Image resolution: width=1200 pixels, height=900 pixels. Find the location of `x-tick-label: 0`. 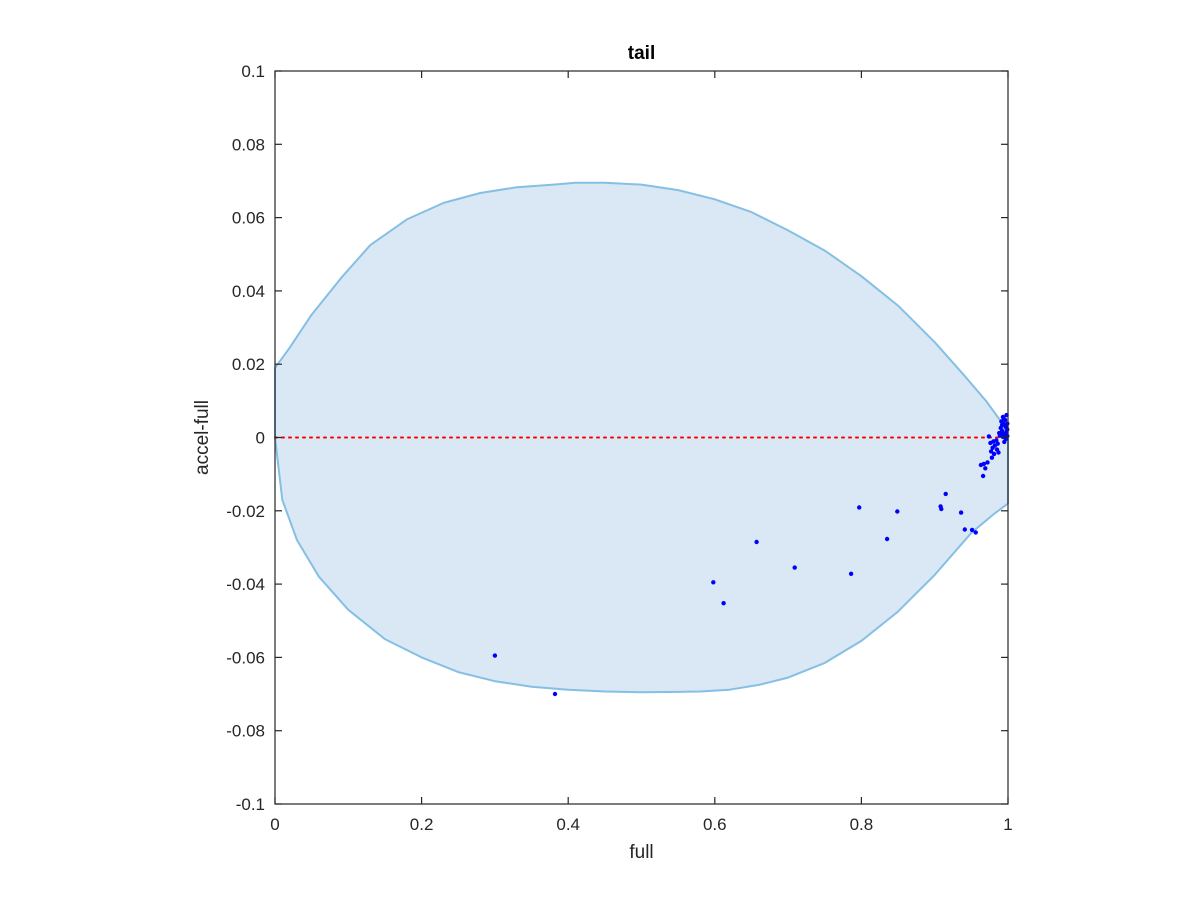

x-tick-label: 0 is located at coordinates (274, 824).